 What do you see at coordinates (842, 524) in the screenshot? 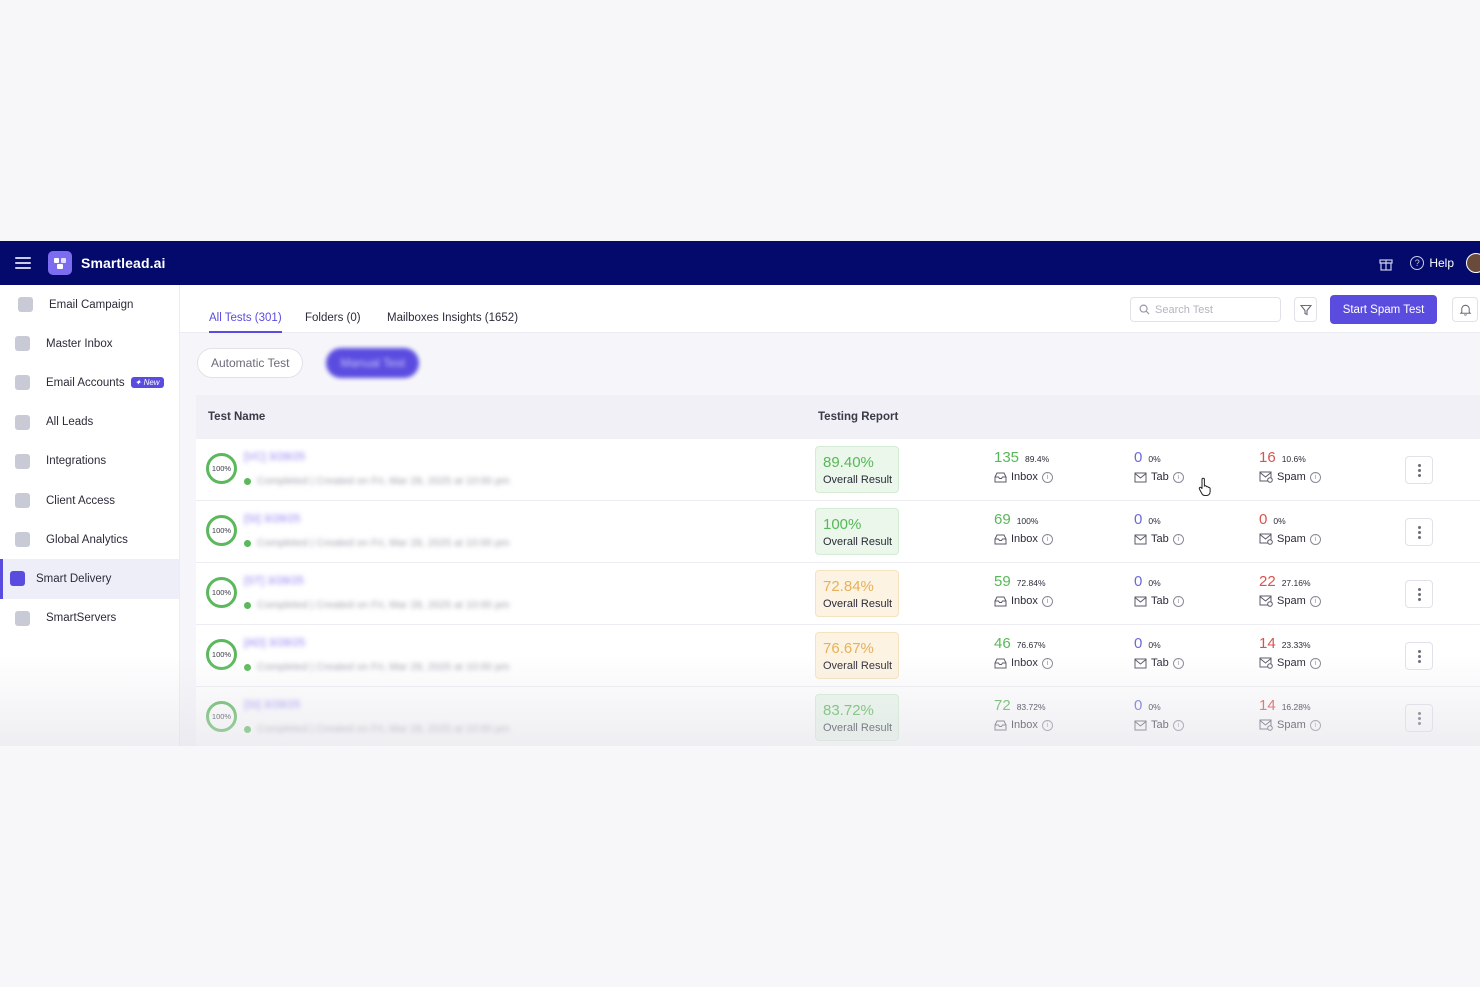
I see `overall-result-value: 100%` at bounding box center [842, 524].